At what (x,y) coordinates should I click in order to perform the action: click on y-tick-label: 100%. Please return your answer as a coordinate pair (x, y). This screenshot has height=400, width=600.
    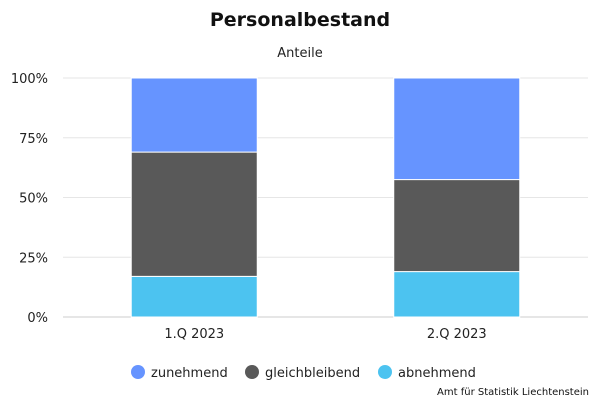
    Looking at the image, I should click on (29, 79).